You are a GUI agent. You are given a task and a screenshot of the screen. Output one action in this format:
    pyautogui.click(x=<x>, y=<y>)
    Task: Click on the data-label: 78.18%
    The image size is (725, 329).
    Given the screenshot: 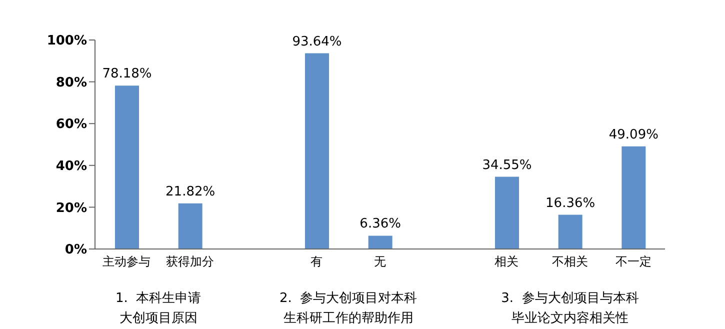 What is the action you would take?
    pyautogui.click(x=127, y=74)
    